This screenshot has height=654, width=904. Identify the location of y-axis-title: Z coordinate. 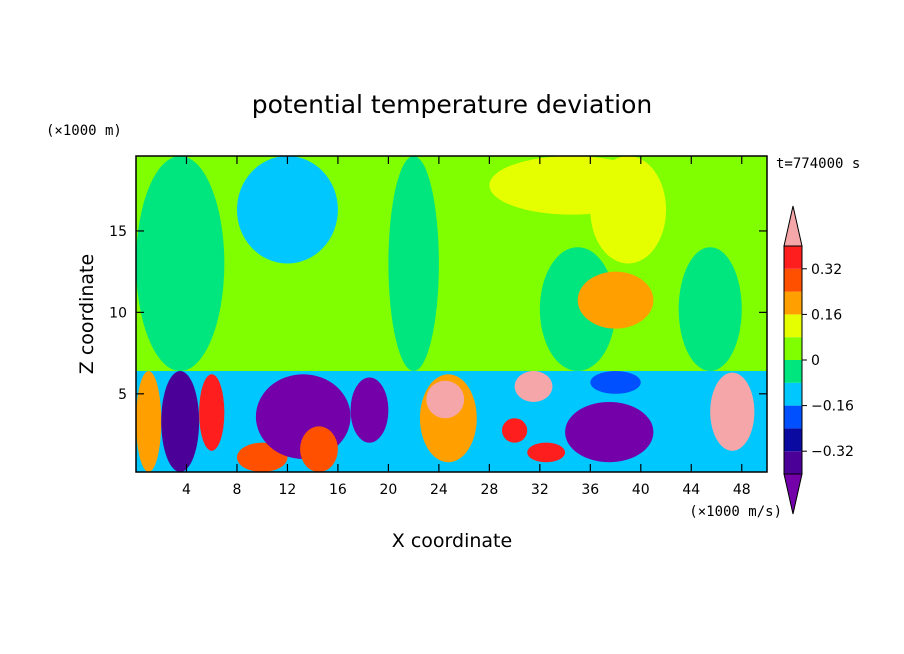
(87, 314).